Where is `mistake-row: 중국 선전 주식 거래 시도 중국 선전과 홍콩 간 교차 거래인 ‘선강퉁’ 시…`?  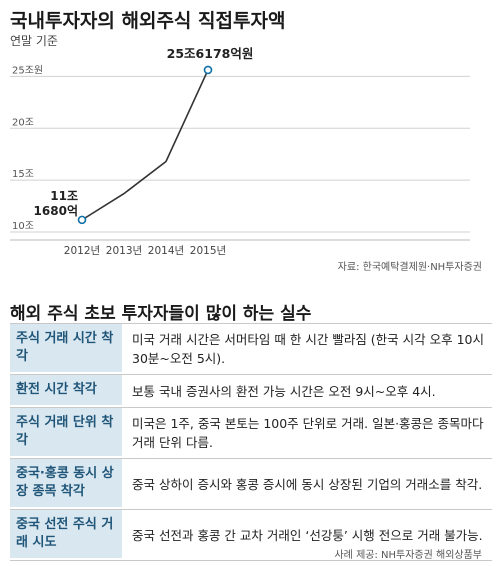 mistake-row: 중국 선전 주식 거래 시도 중국 선전과 홍콩 간 교차 거래인 ‘선강퉁’ 시… is located at coordinates (251, 535).